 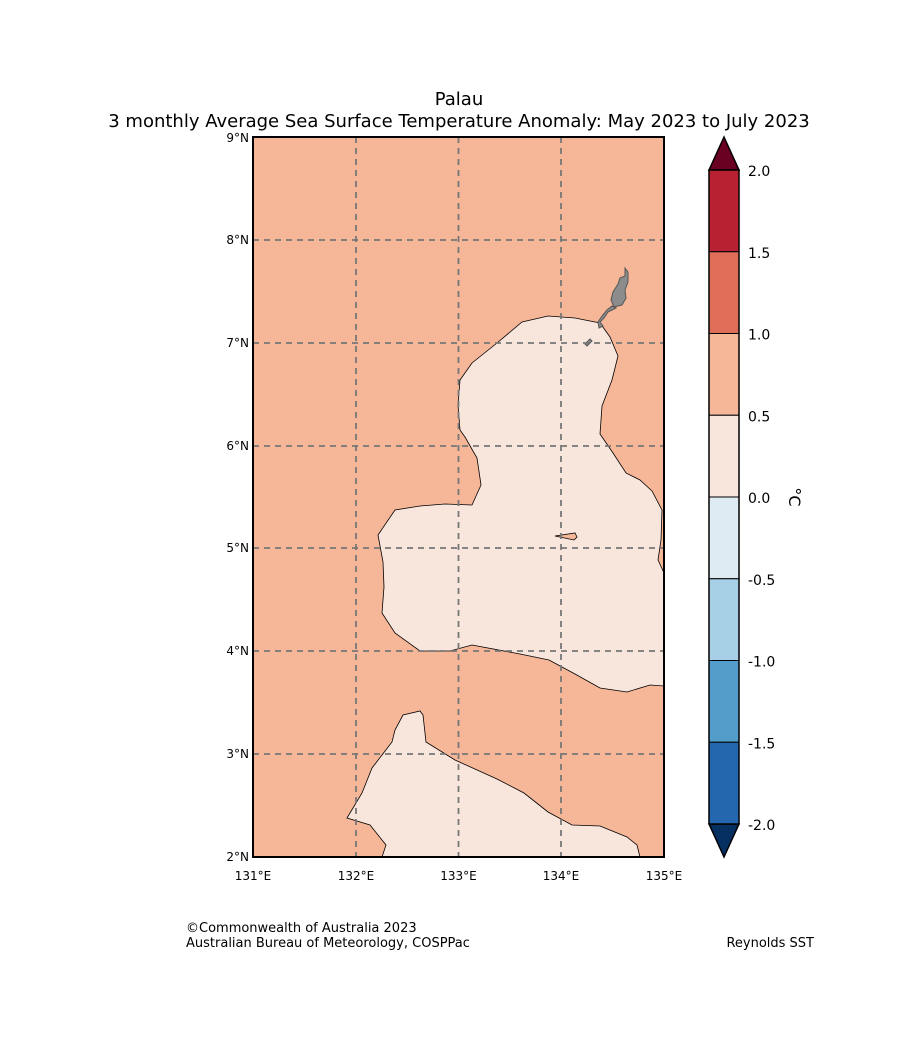 What do you see at coordinates (237, 240) in the screenshot?
I see `y-tick-label: 8°N` at bounding box center [237, 240].